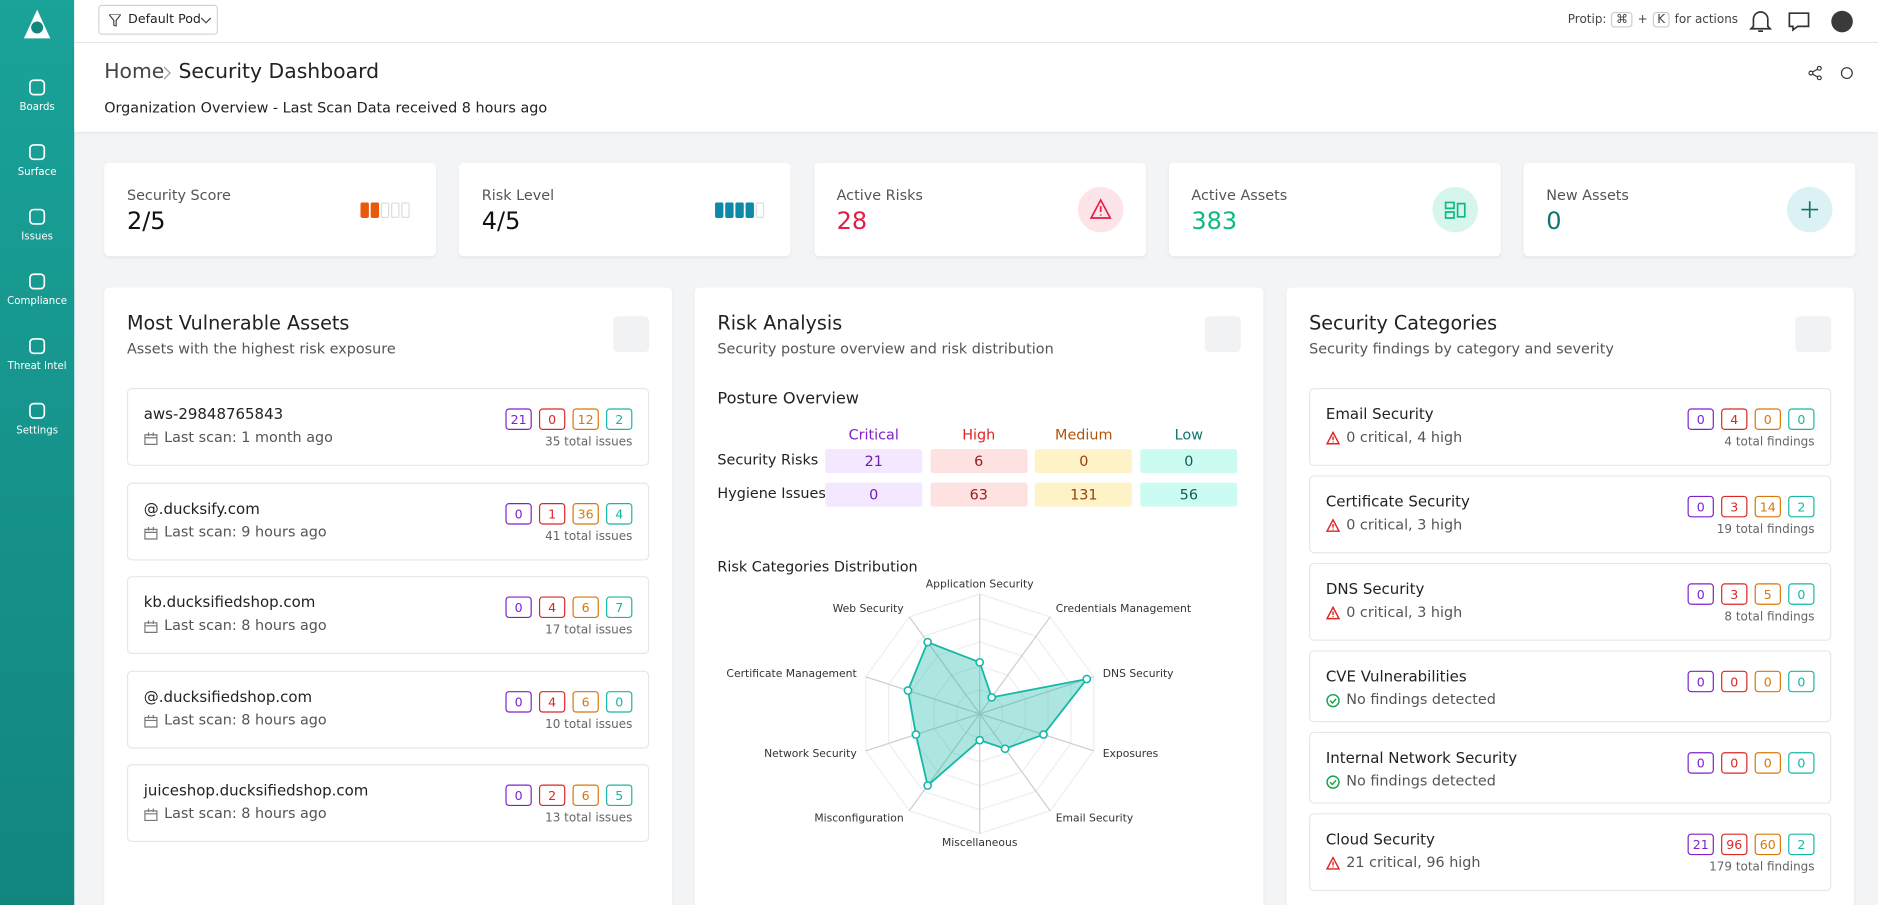 The width and height of the screenshot is (1878, 905). What do you see at coordinates (1769, 617) in the screenshot?
I see `category-total: 8 total findings` at bounding box center [1769, 617].